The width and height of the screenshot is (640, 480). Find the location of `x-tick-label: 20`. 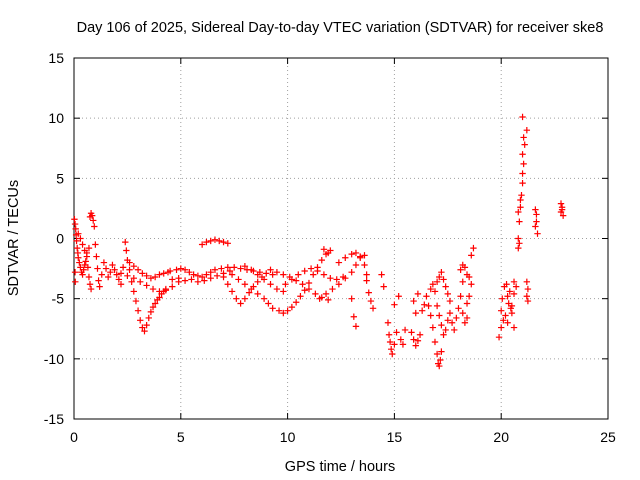

x-tick-label: 20 is located at coordinates (501, 437).